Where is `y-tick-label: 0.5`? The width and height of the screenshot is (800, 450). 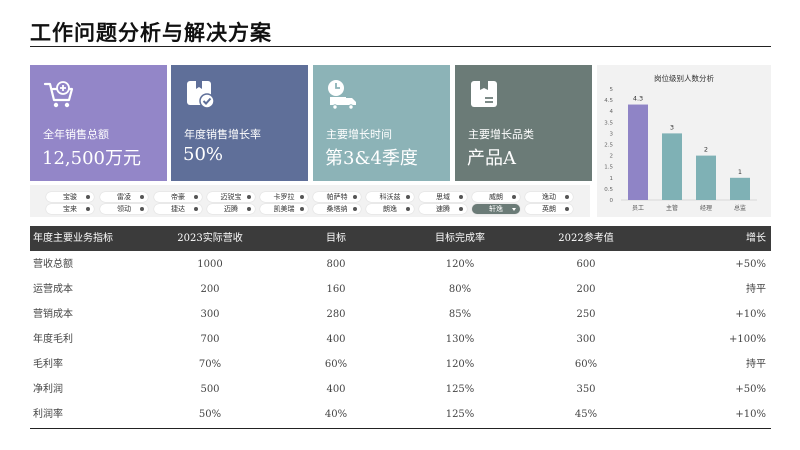 y-tick-label: 0.5 is located at coordinates (608, 190).